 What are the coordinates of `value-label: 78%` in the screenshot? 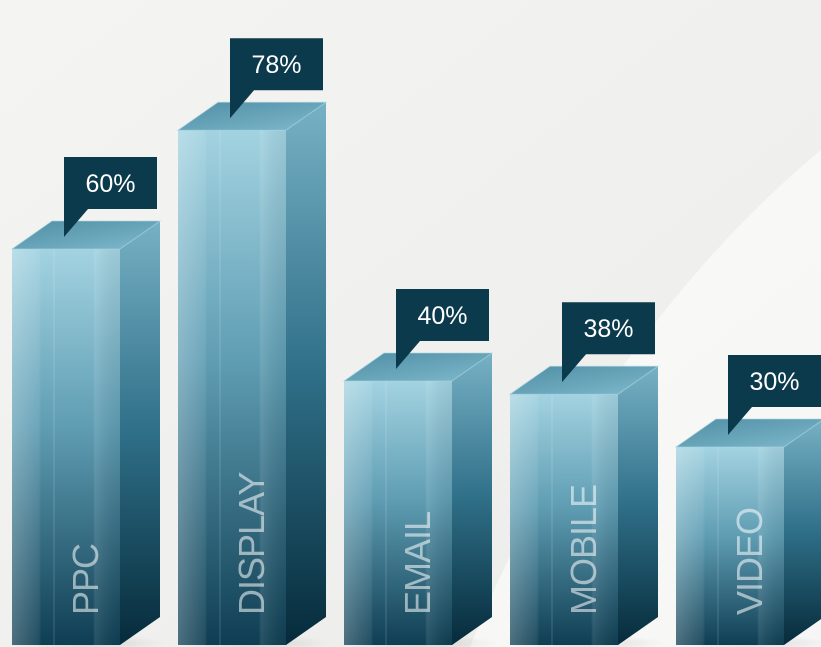 It's located at (276, 65).